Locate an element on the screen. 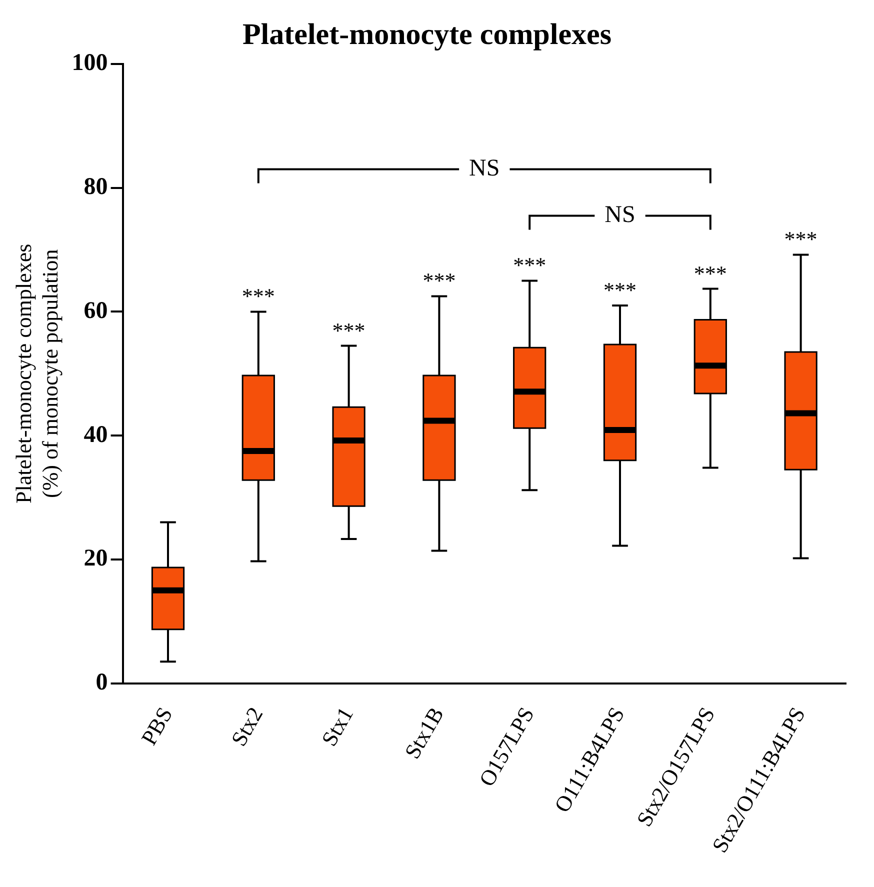 This screenshot has height=887, width=874. y-tick-label: 80 is located at coordinates (96, 187).